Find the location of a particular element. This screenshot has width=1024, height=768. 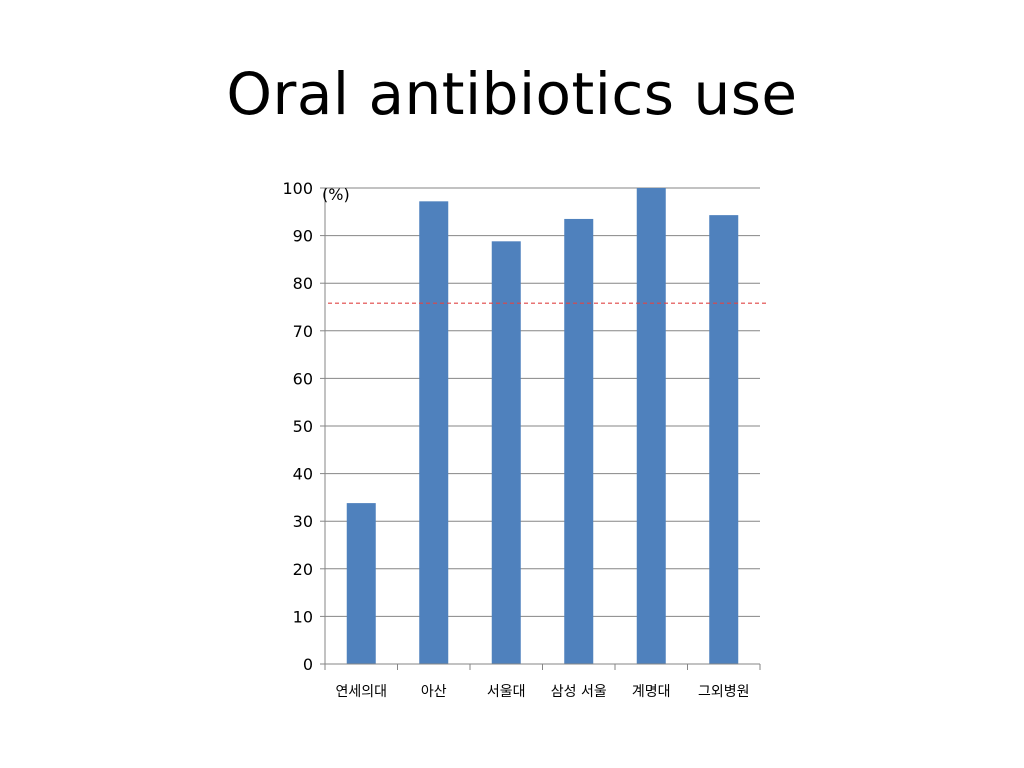

y-tick-label: 70 is located at coordinates (303, 331).